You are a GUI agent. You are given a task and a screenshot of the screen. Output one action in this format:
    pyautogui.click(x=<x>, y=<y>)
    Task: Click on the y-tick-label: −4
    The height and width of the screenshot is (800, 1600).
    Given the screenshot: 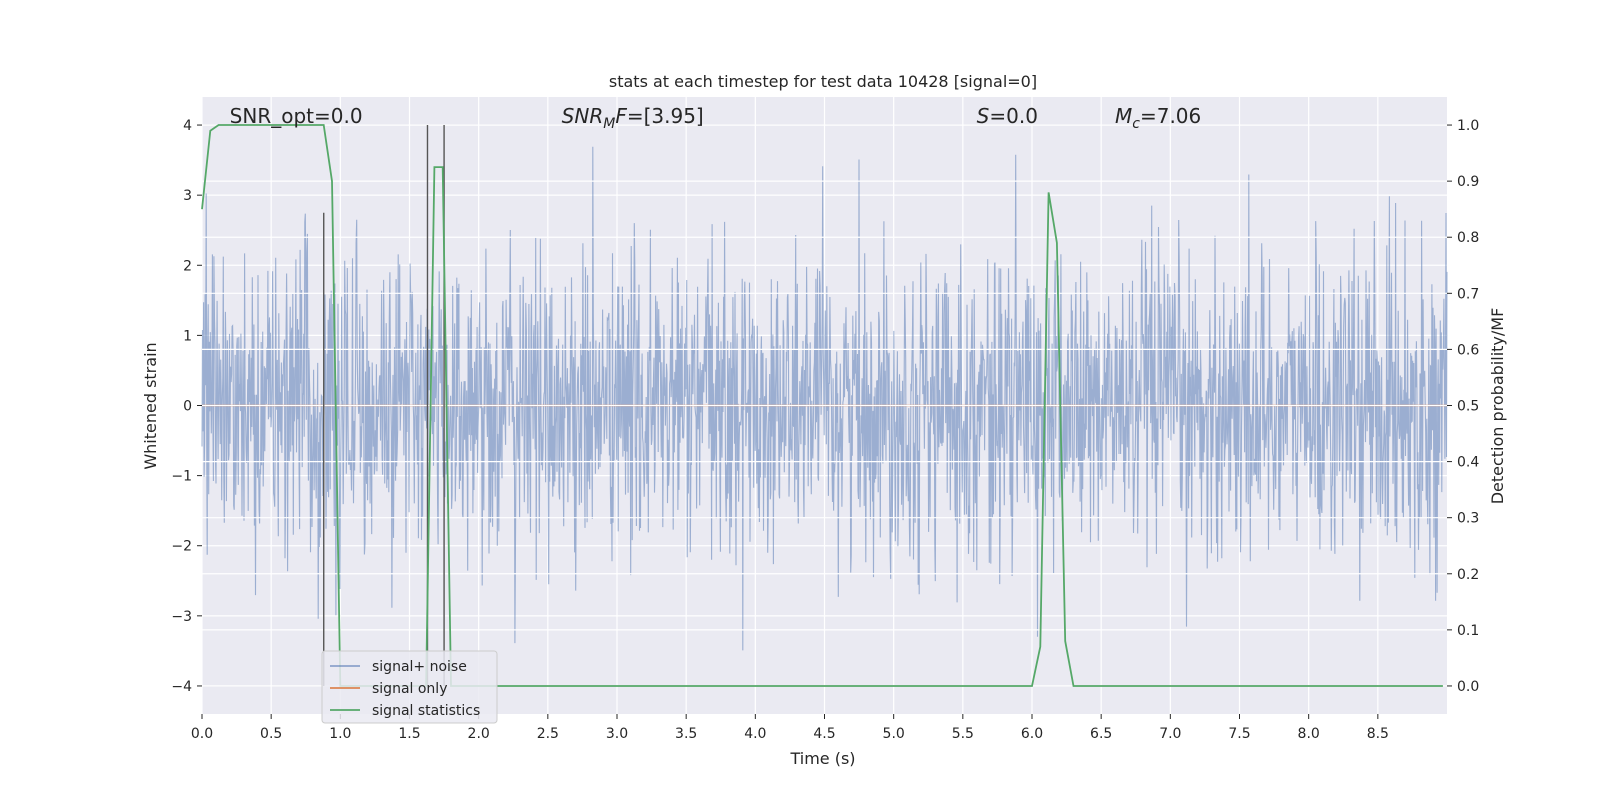 What is the action you would take?
    pyautogui.click(x=181, y=687)
    